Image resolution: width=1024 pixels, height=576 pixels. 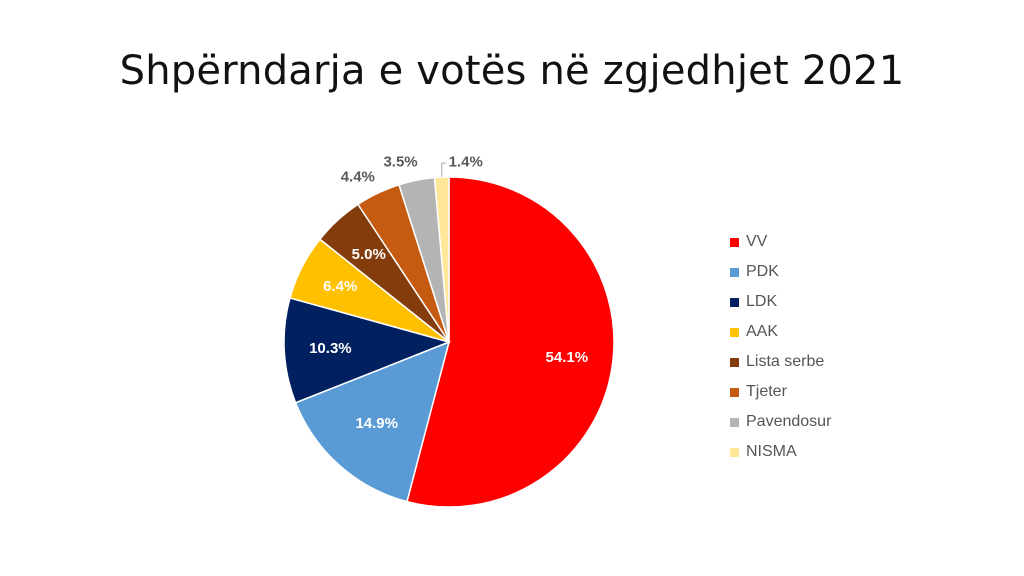 I want to click on chart-title: Shpërndarja e votës në zgjedhjet 2021, so click(x=512, y=71).